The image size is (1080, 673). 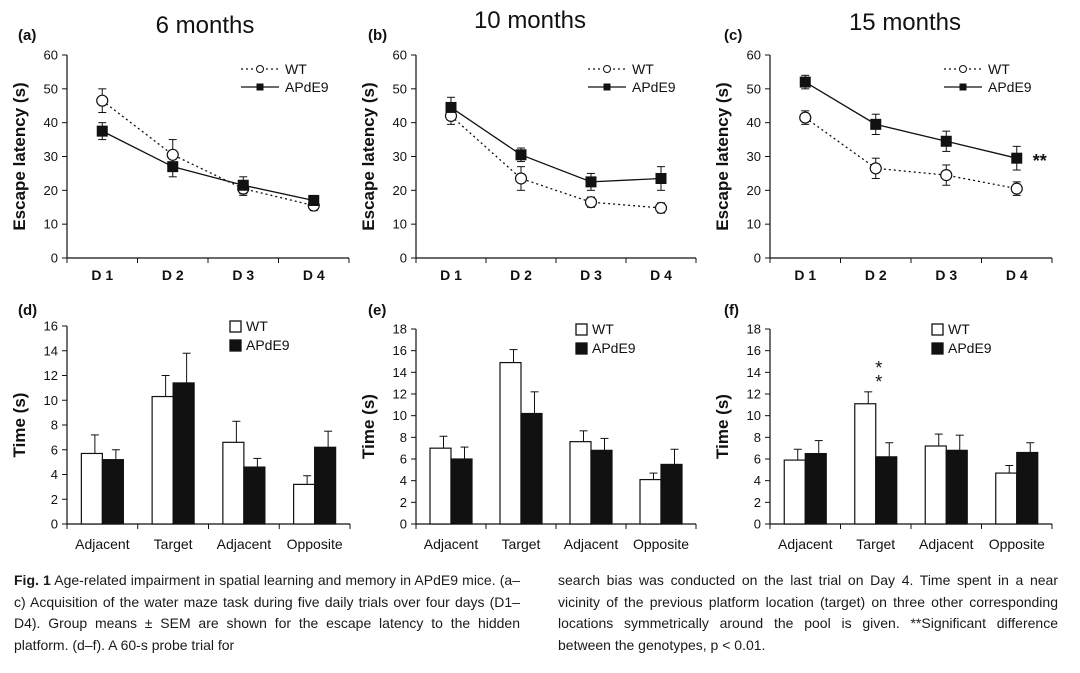 I want to click on series-line-wt, so click(x=207, y=153).